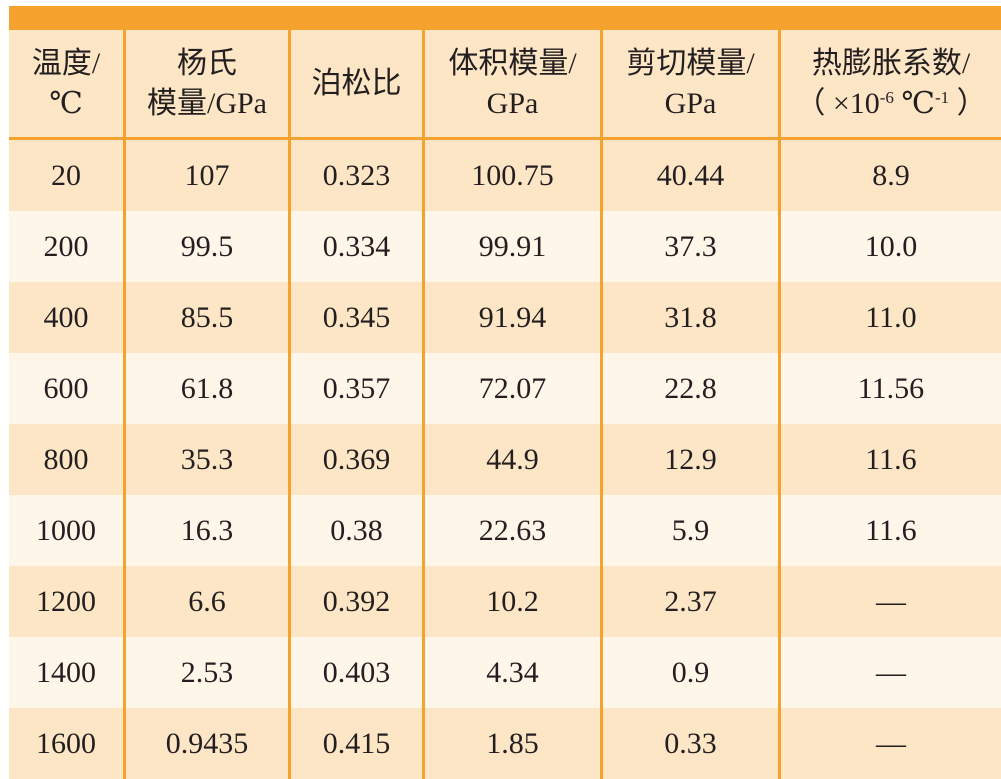  I want to click on header-youngs-modulus: 杨氏 模量/GPa, so click(205, 85).